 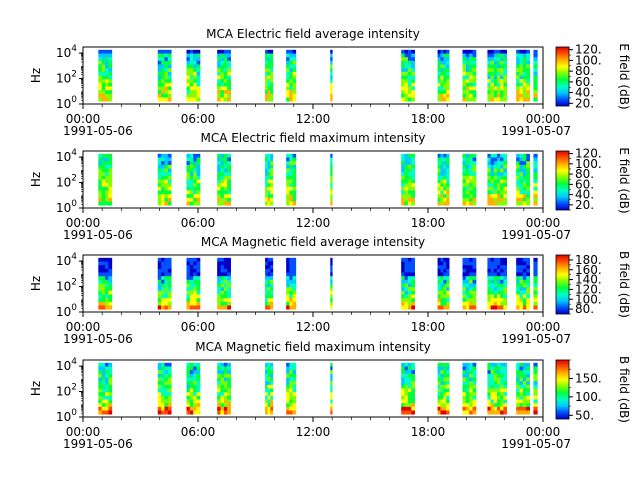 What do you see at coordinates (593, 76) in the screenshot?
I see `colorbar: 20.40.60.80.100.120. E field (dB)` at bounding box center [593, 76].